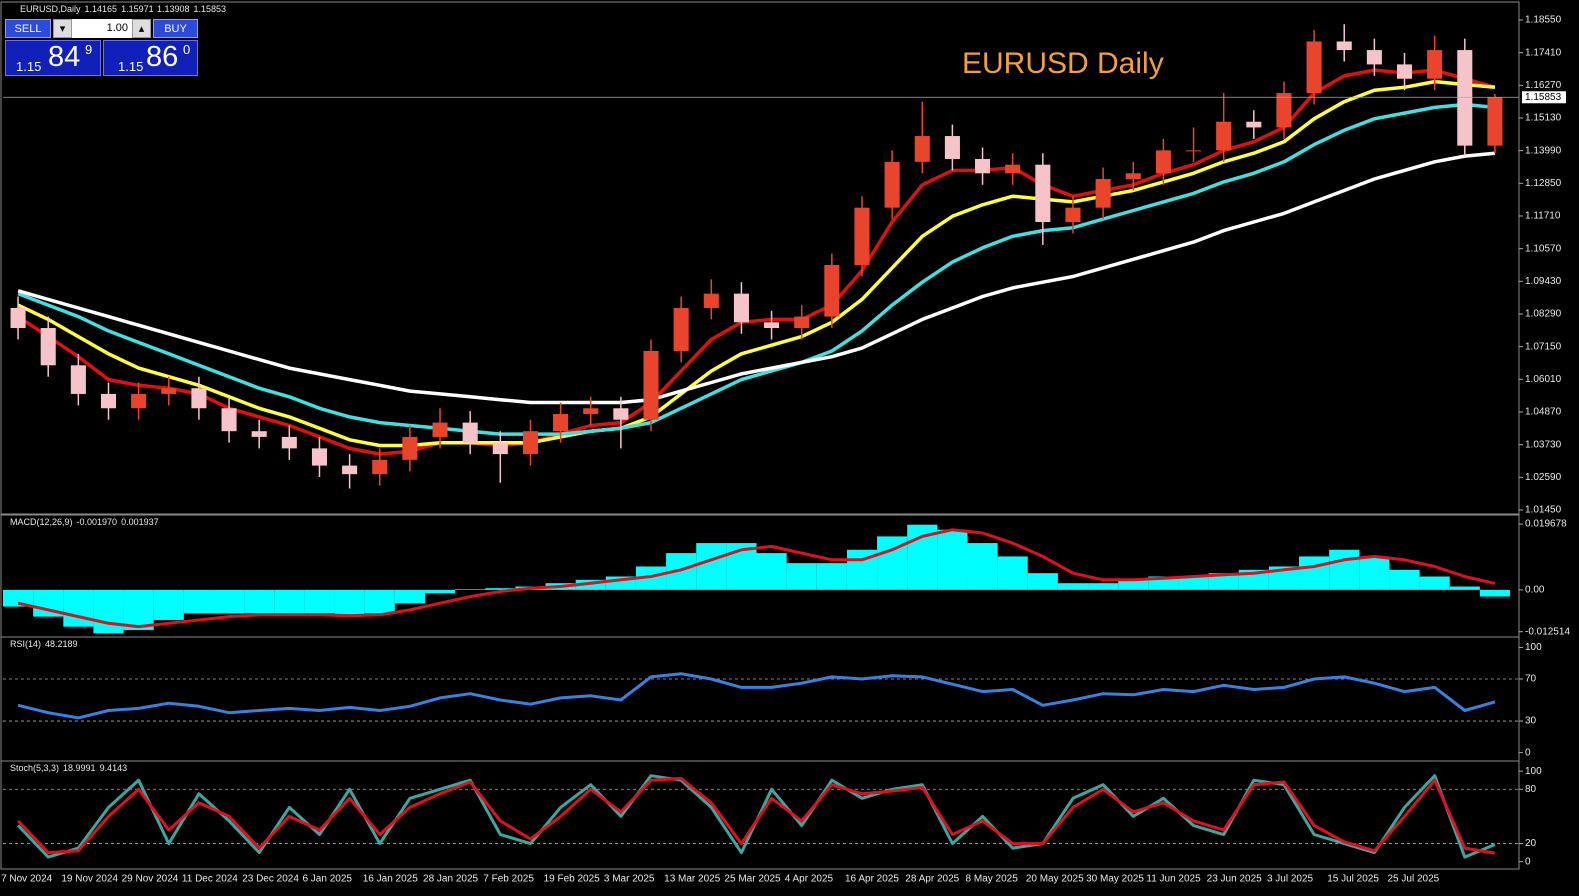 This screenshot has width=1579, height=896. I want to click on panel-header: MACD(12,26,9) -0.001970 0.001937, so click(84, 522).